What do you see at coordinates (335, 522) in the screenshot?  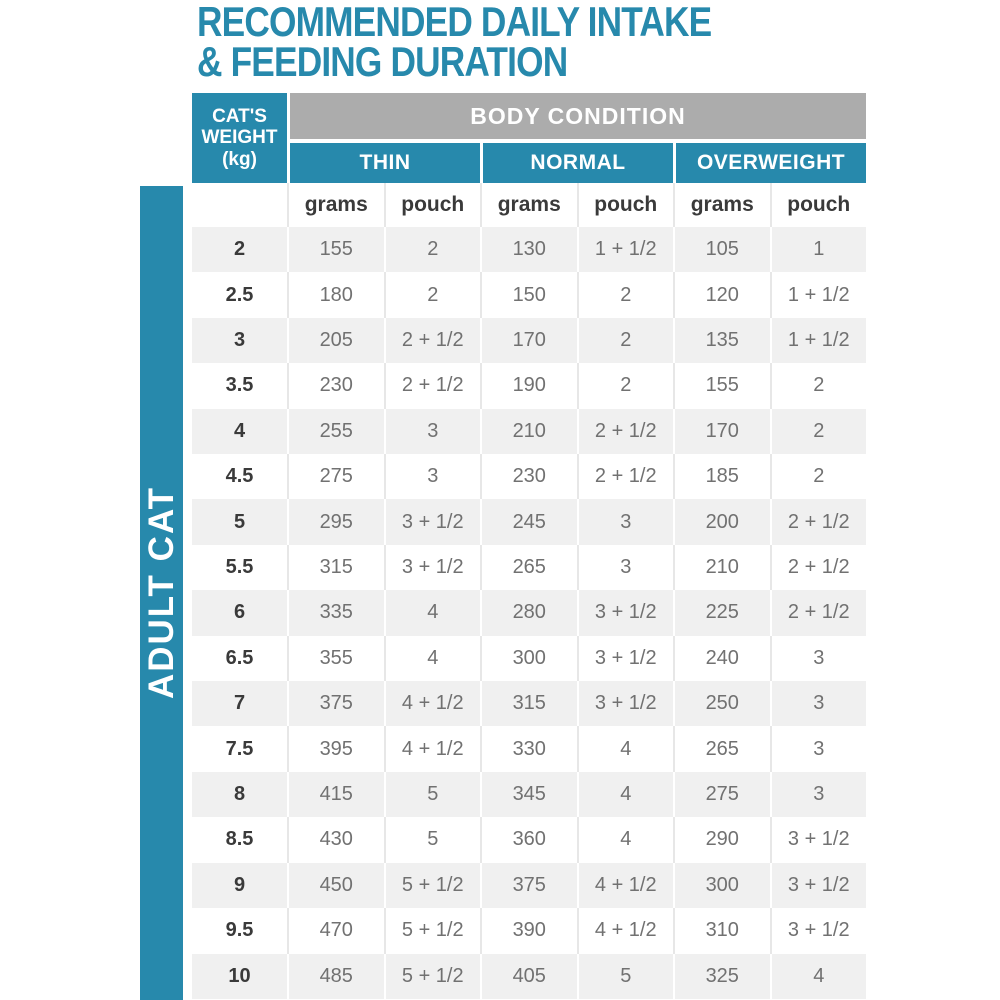 I see `value-cell: 295` at bounding box center [335, 522].